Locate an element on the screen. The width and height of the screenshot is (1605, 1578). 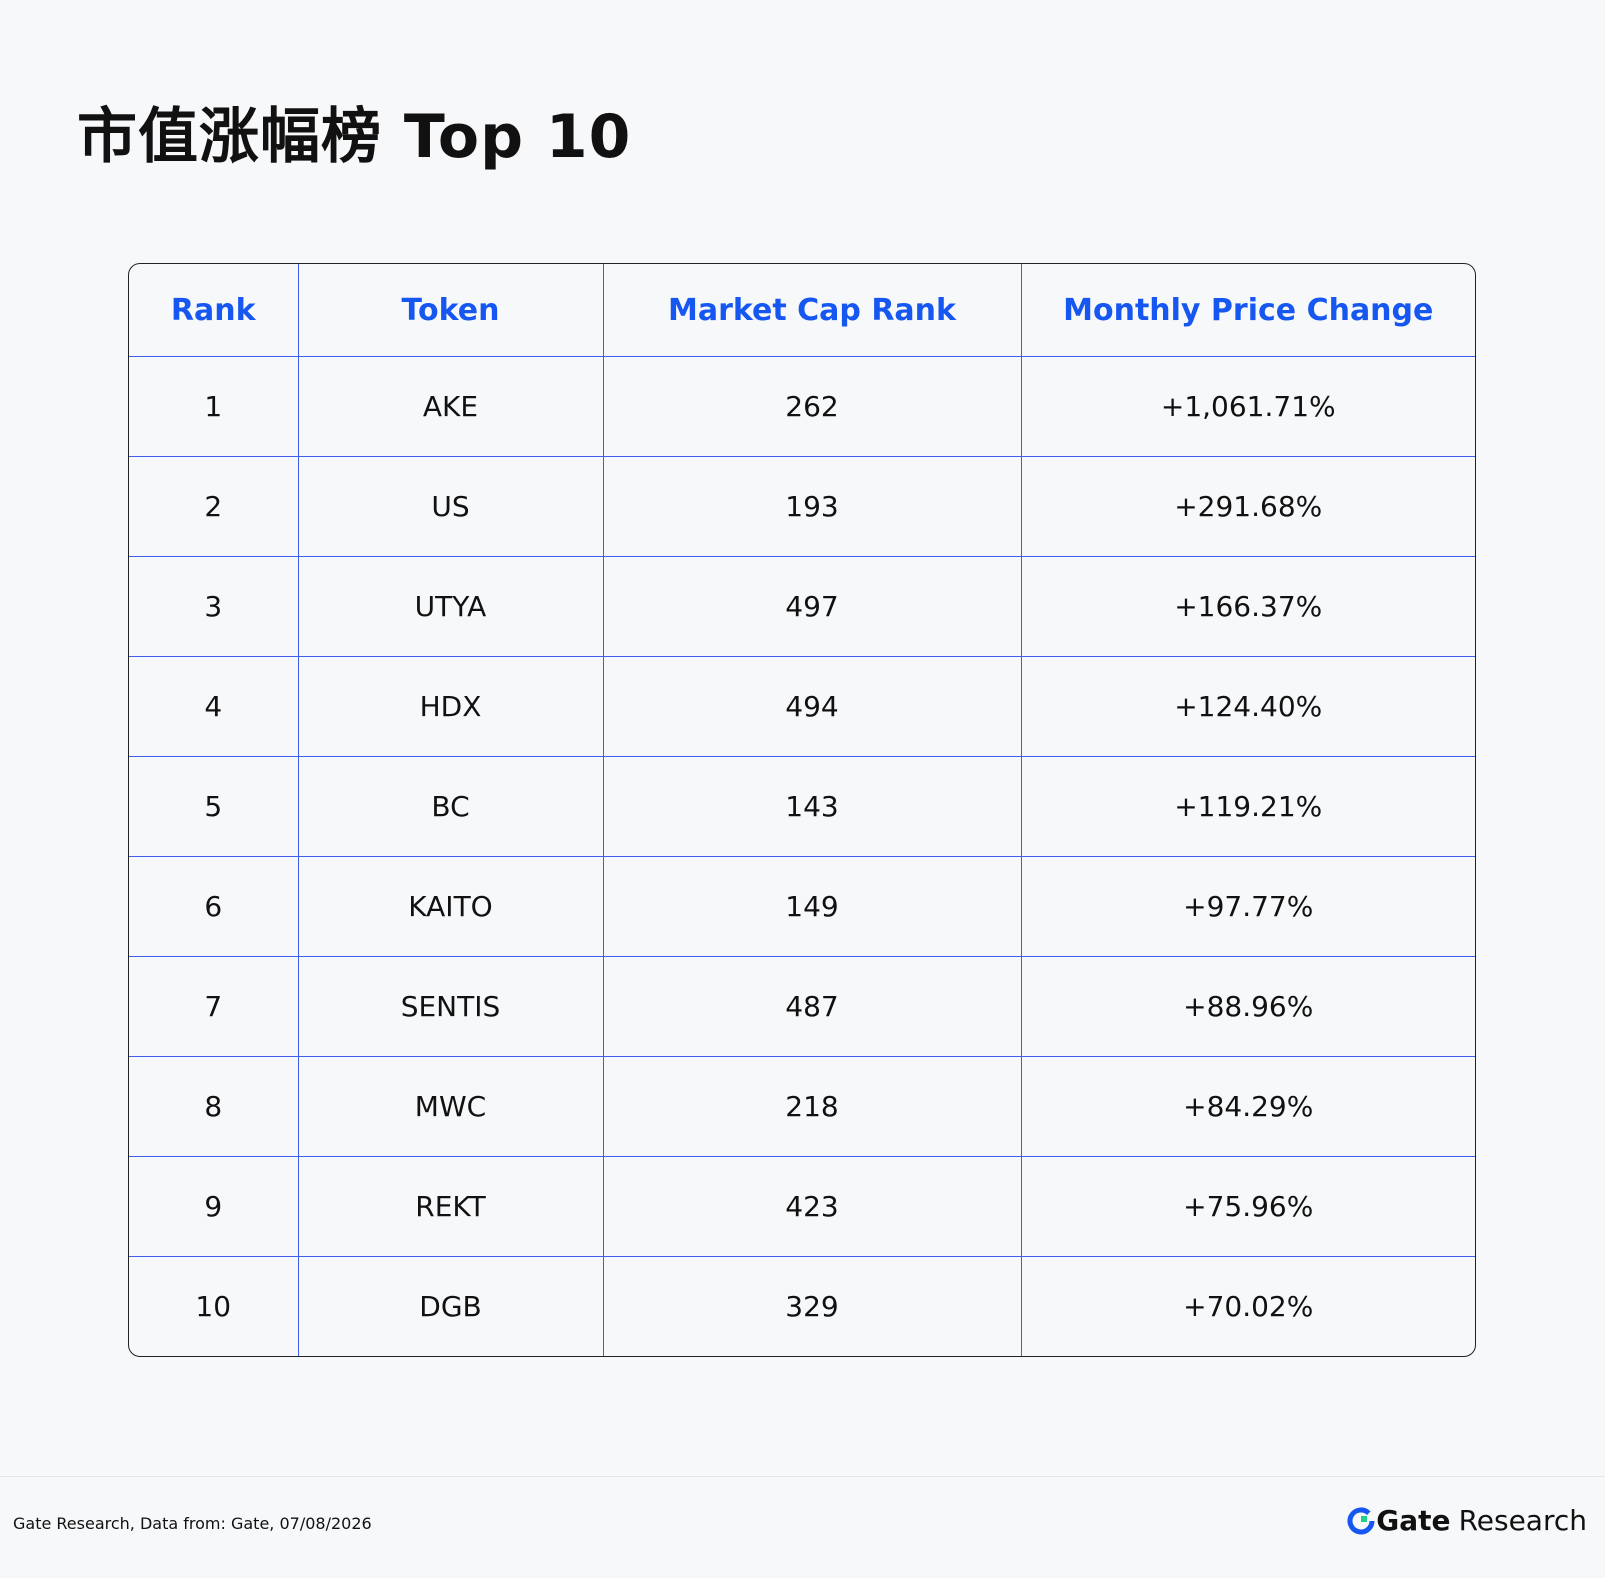
table-row: 4 HDX 494 +124.40% is located at coordinates (802, 706).